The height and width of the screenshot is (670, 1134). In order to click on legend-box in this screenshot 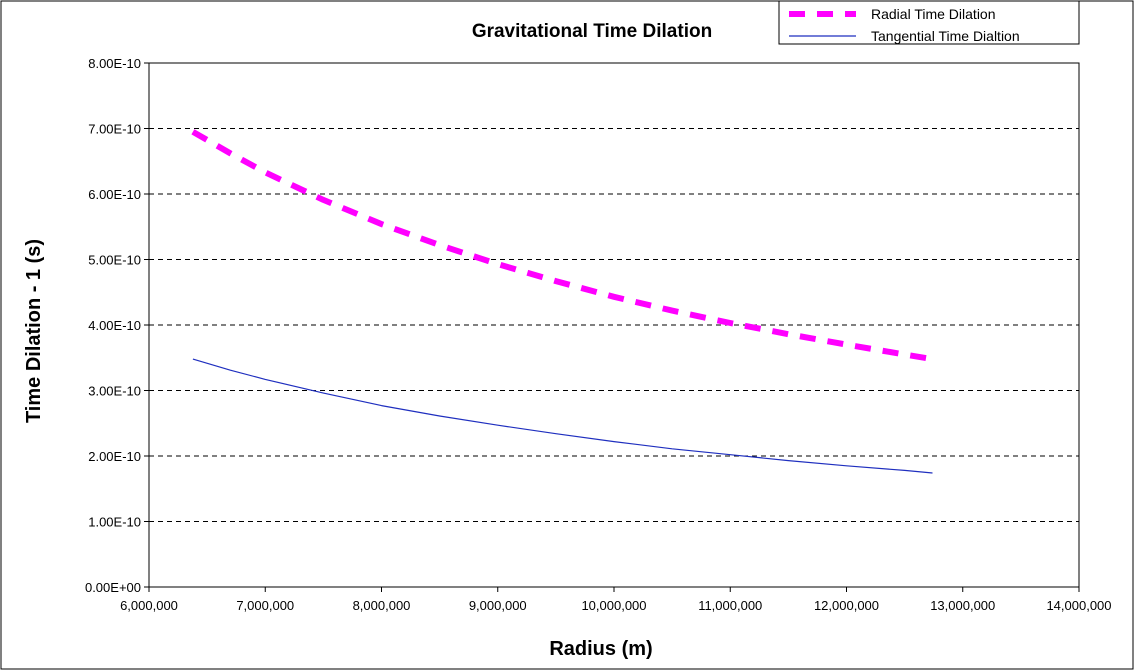, I will do `click(929, 22)`.